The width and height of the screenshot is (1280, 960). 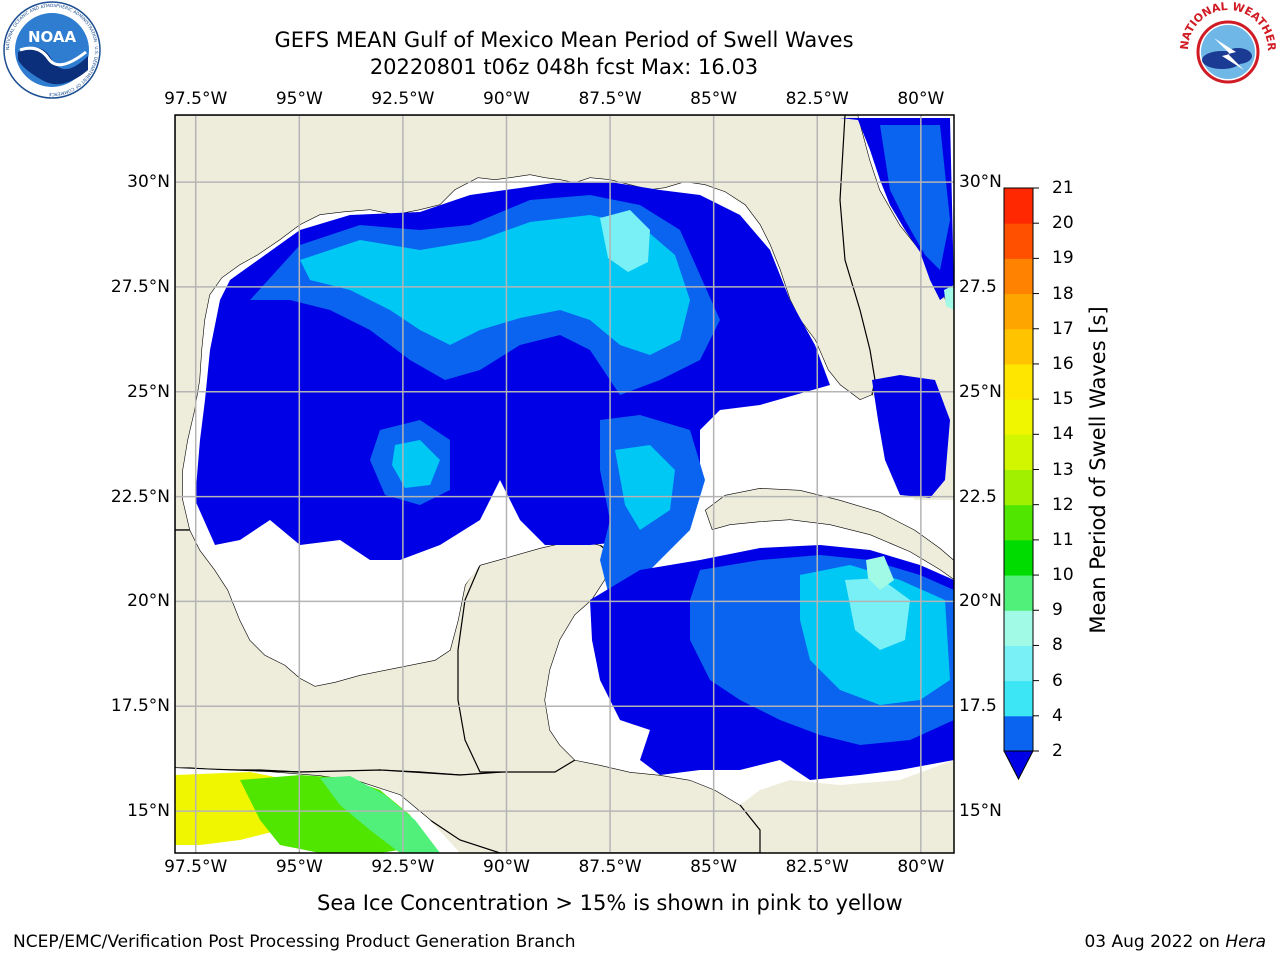 I want to click on chart-subtitle: 20220801 t06z 048h fcst Max: 16.03, so click(x=564, y=67).